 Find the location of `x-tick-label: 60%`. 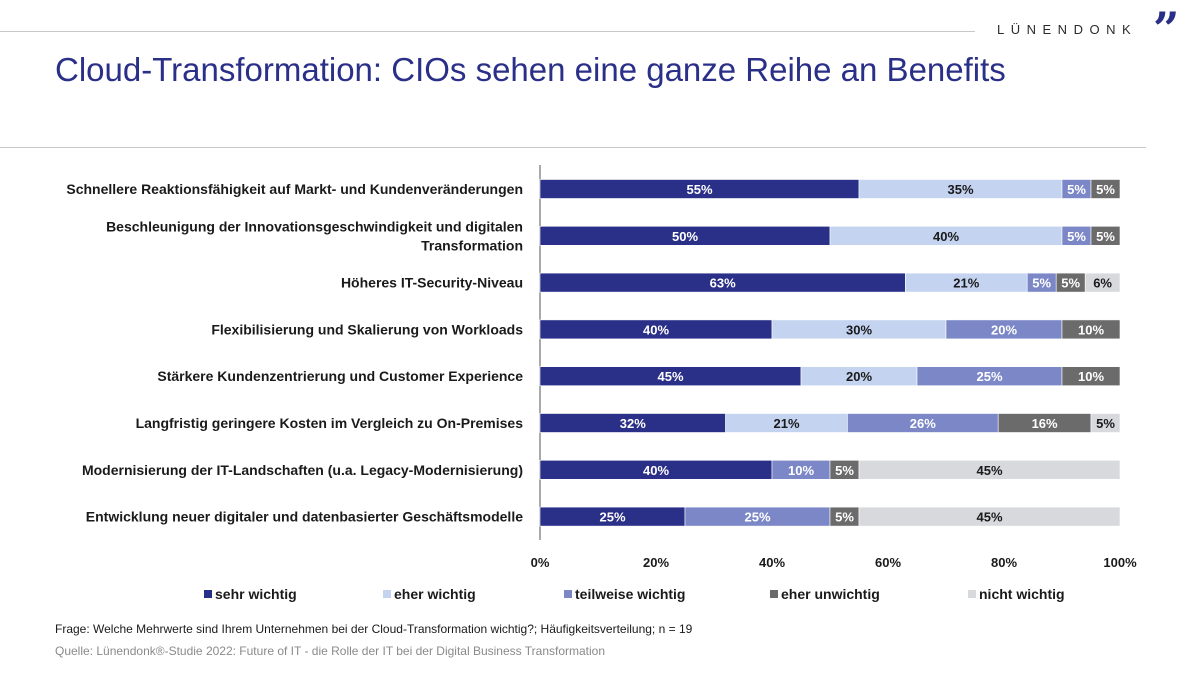

x-tick-label: 60% is located at coordinates (888, 562).